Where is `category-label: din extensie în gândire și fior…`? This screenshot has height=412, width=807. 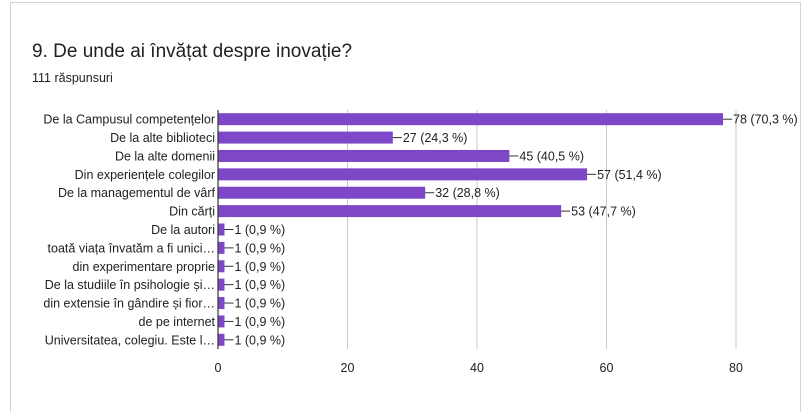 category-label: din extensie în gândire și fior… is located at coordinates (129, 304).